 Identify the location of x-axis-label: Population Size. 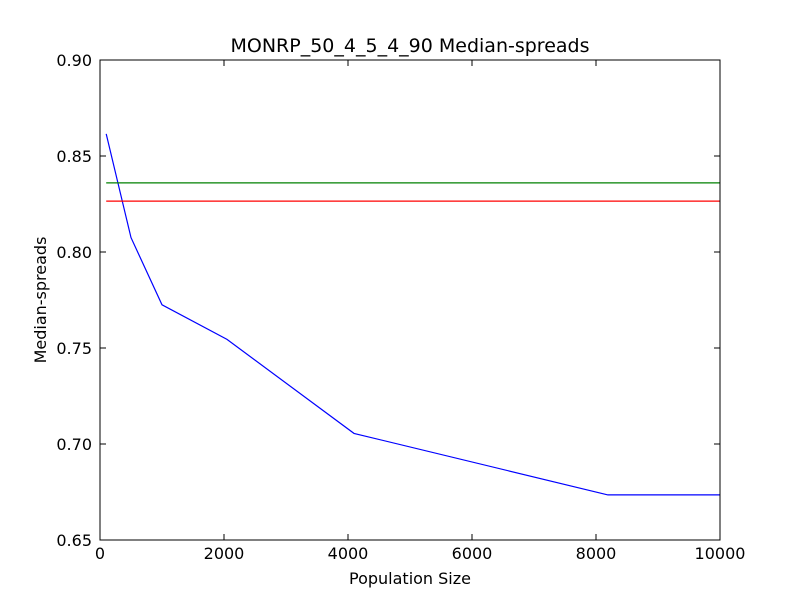
(410, 578).